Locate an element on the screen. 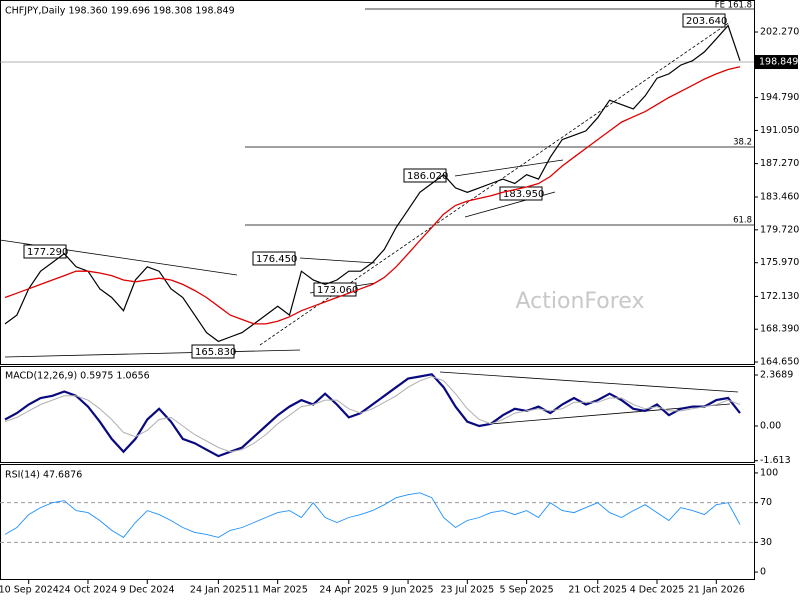 The height and width of the screenshot is (600, 800). y-tick-label: 100 is located at coordinates (769, 472).